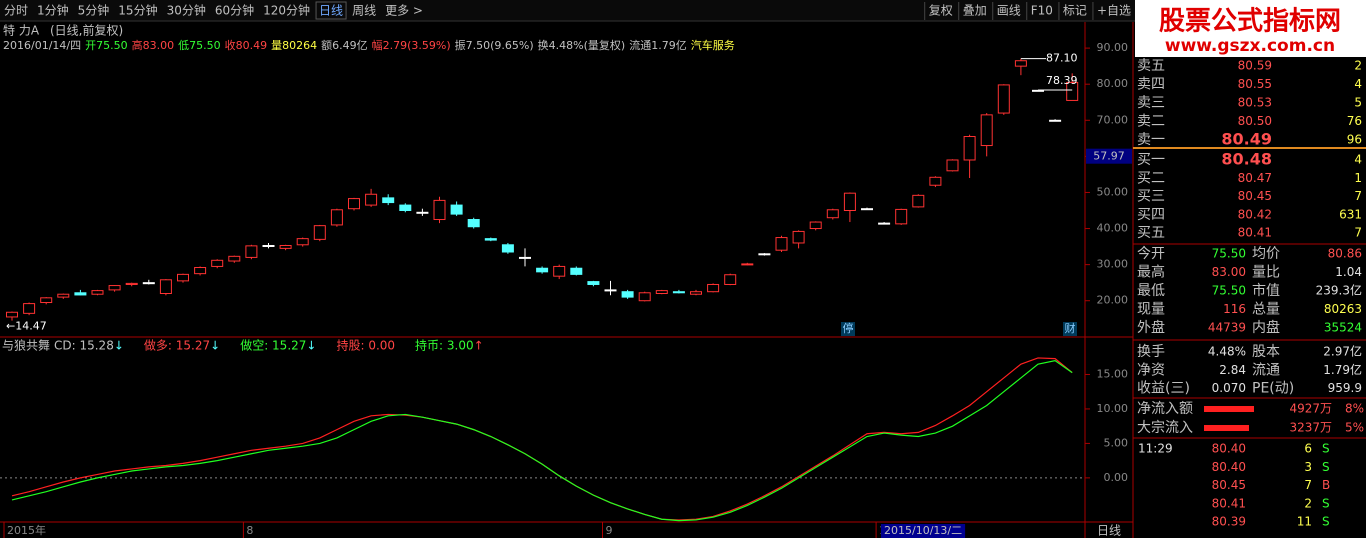 The image size is (1366, 538). I want to click on tick-volume: 6, so click(1308, 449).